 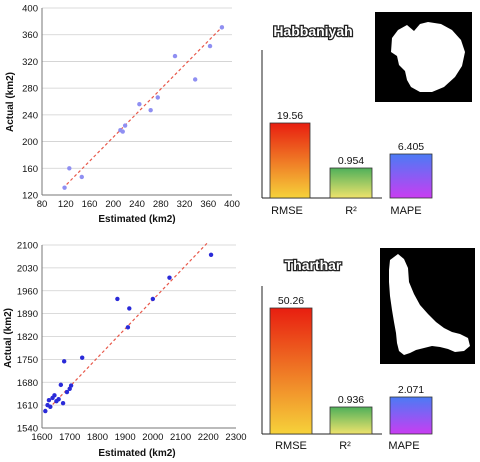 I want to click on y-tick-label: 1540, so click(x=27, y=429).